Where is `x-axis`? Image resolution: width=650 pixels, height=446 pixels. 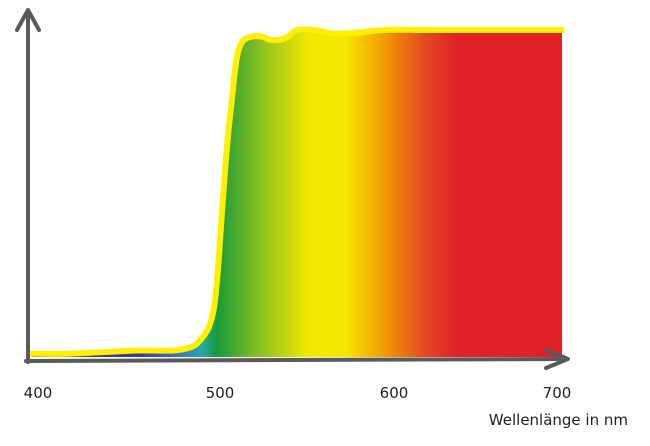 x-axis is located at coordinates (296, 360).